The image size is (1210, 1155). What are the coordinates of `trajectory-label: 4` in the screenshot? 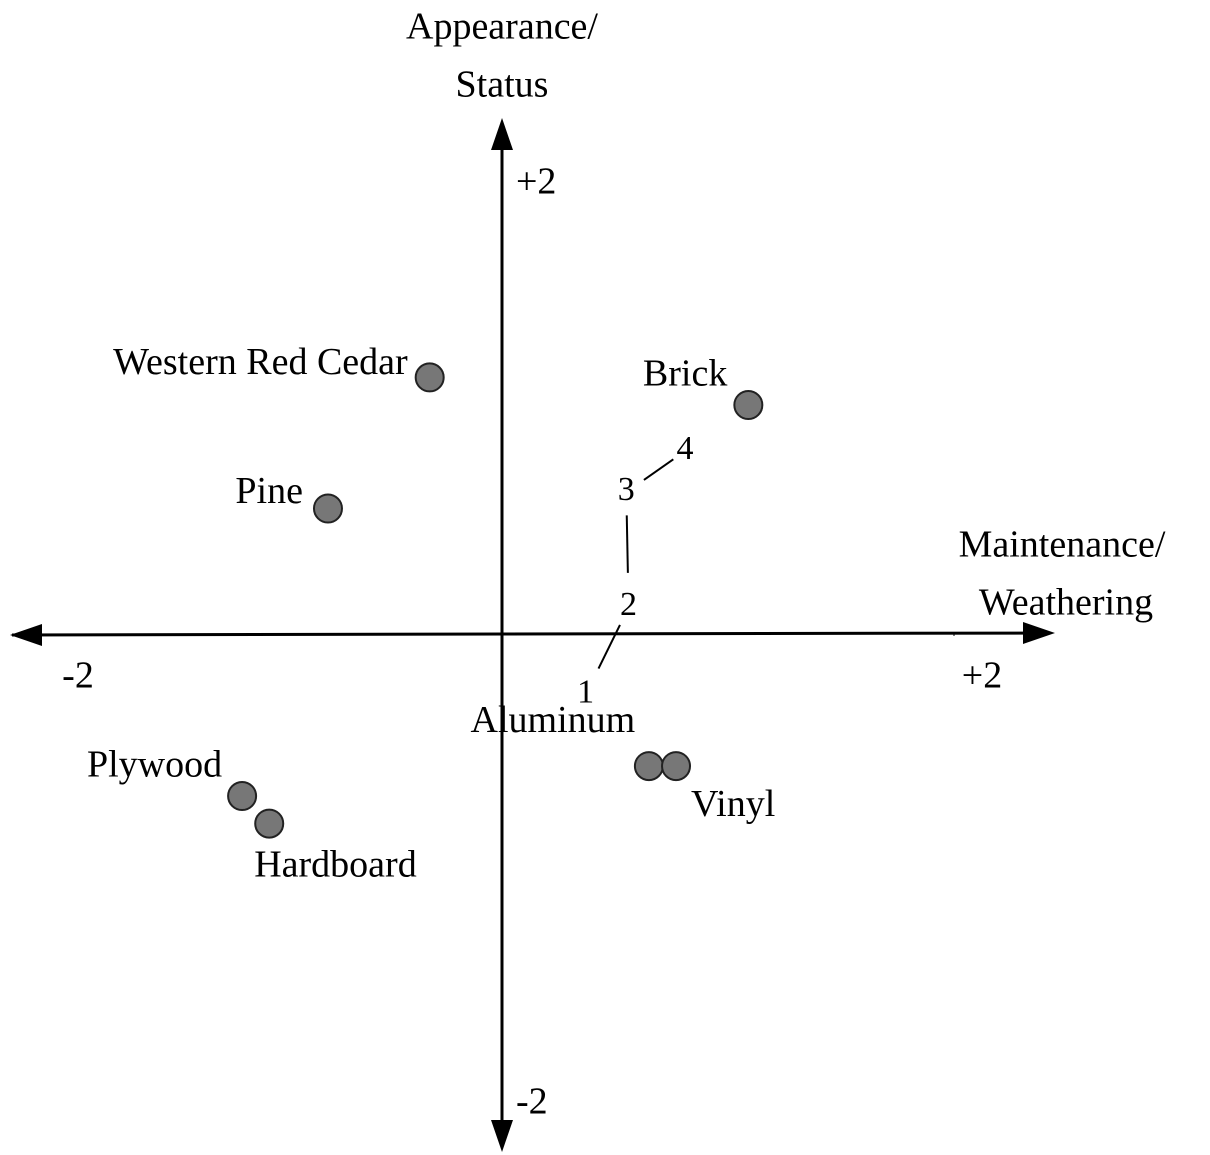 It's located at (685, 448).